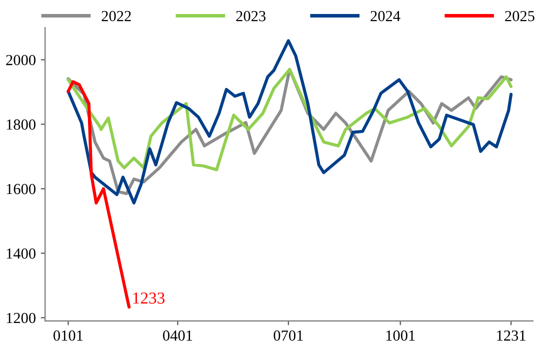 The height and width of the screenshot is (344, 550). What do you see at coordinates (149, 298) in the screenshot?
I see `annotation: 1233` at bounding box center [149, 298].